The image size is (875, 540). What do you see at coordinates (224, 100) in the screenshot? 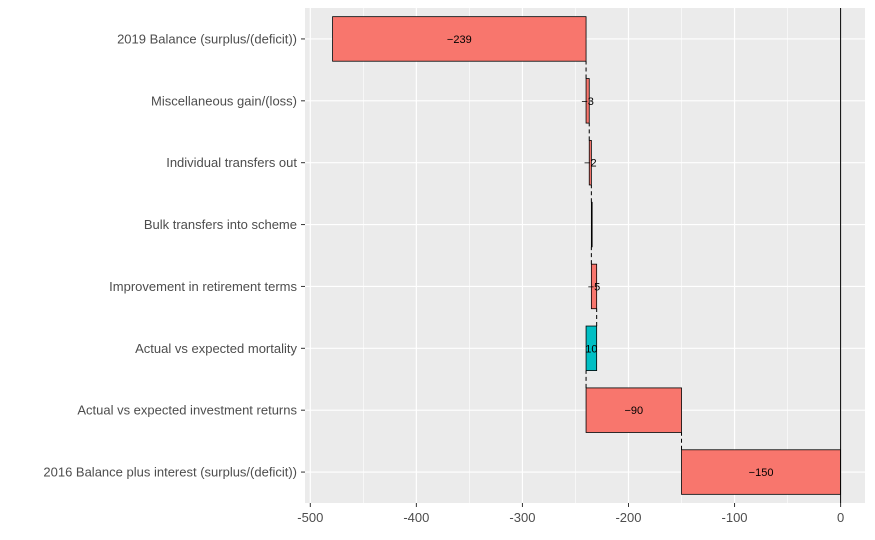
I see `y-tick-label: Miscellaneous gain/(loss)` at bounding box center [224, 100].